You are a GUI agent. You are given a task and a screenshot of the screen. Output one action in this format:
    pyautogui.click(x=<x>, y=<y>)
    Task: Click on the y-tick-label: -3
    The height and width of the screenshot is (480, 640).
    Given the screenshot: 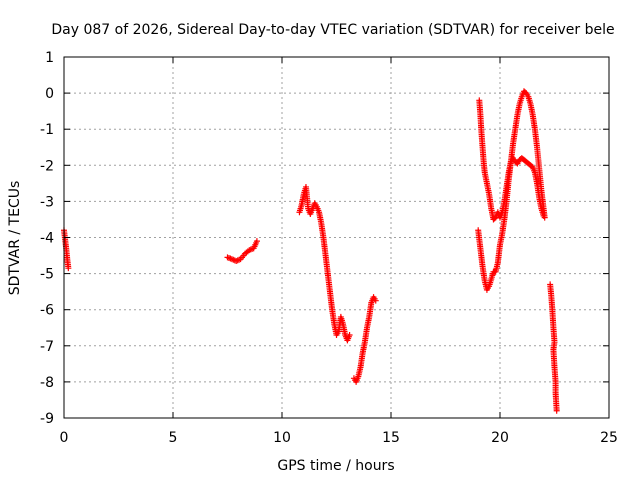 What is the action you would take?
    pyautogui.click(x=47, y=202)
    